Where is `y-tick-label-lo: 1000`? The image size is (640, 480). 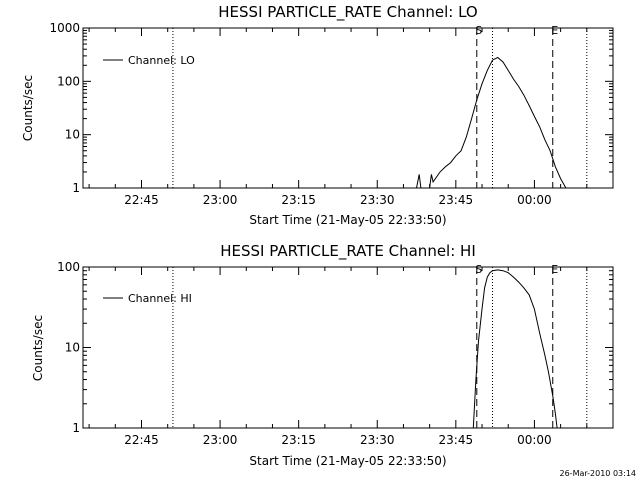
y-tick-label-lo: 1000 is located at coordinates (64, 28).